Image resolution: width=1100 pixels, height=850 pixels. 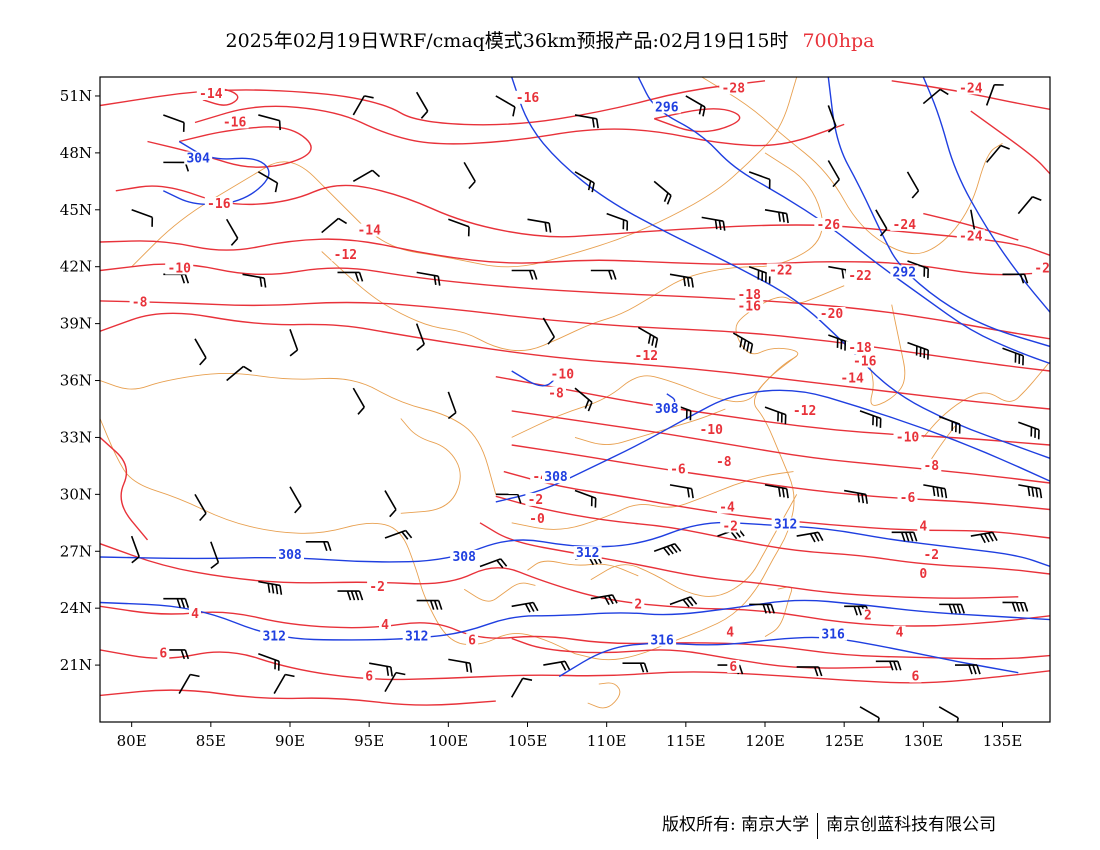 I want to click on pressure-level: 700hpa, so click(x=838, y=41).